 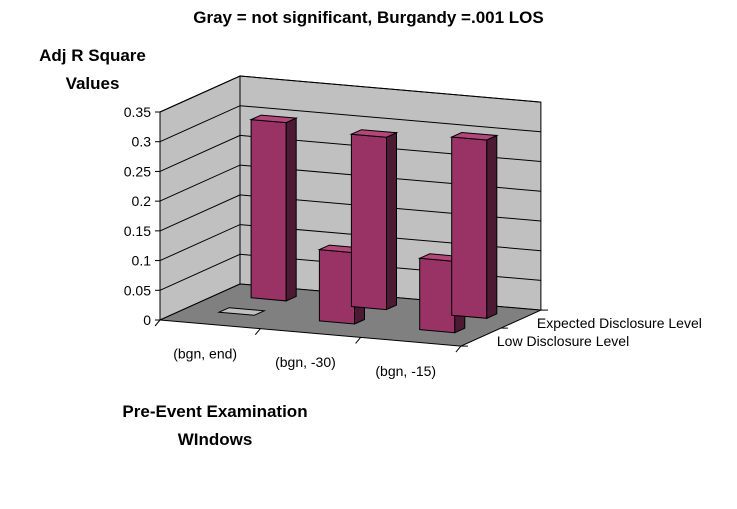 What do you see at coordinates (305, 362) in the screenshot?
I see `x-tick-label: (bgn, -30)` at bounding box center [305, 362].